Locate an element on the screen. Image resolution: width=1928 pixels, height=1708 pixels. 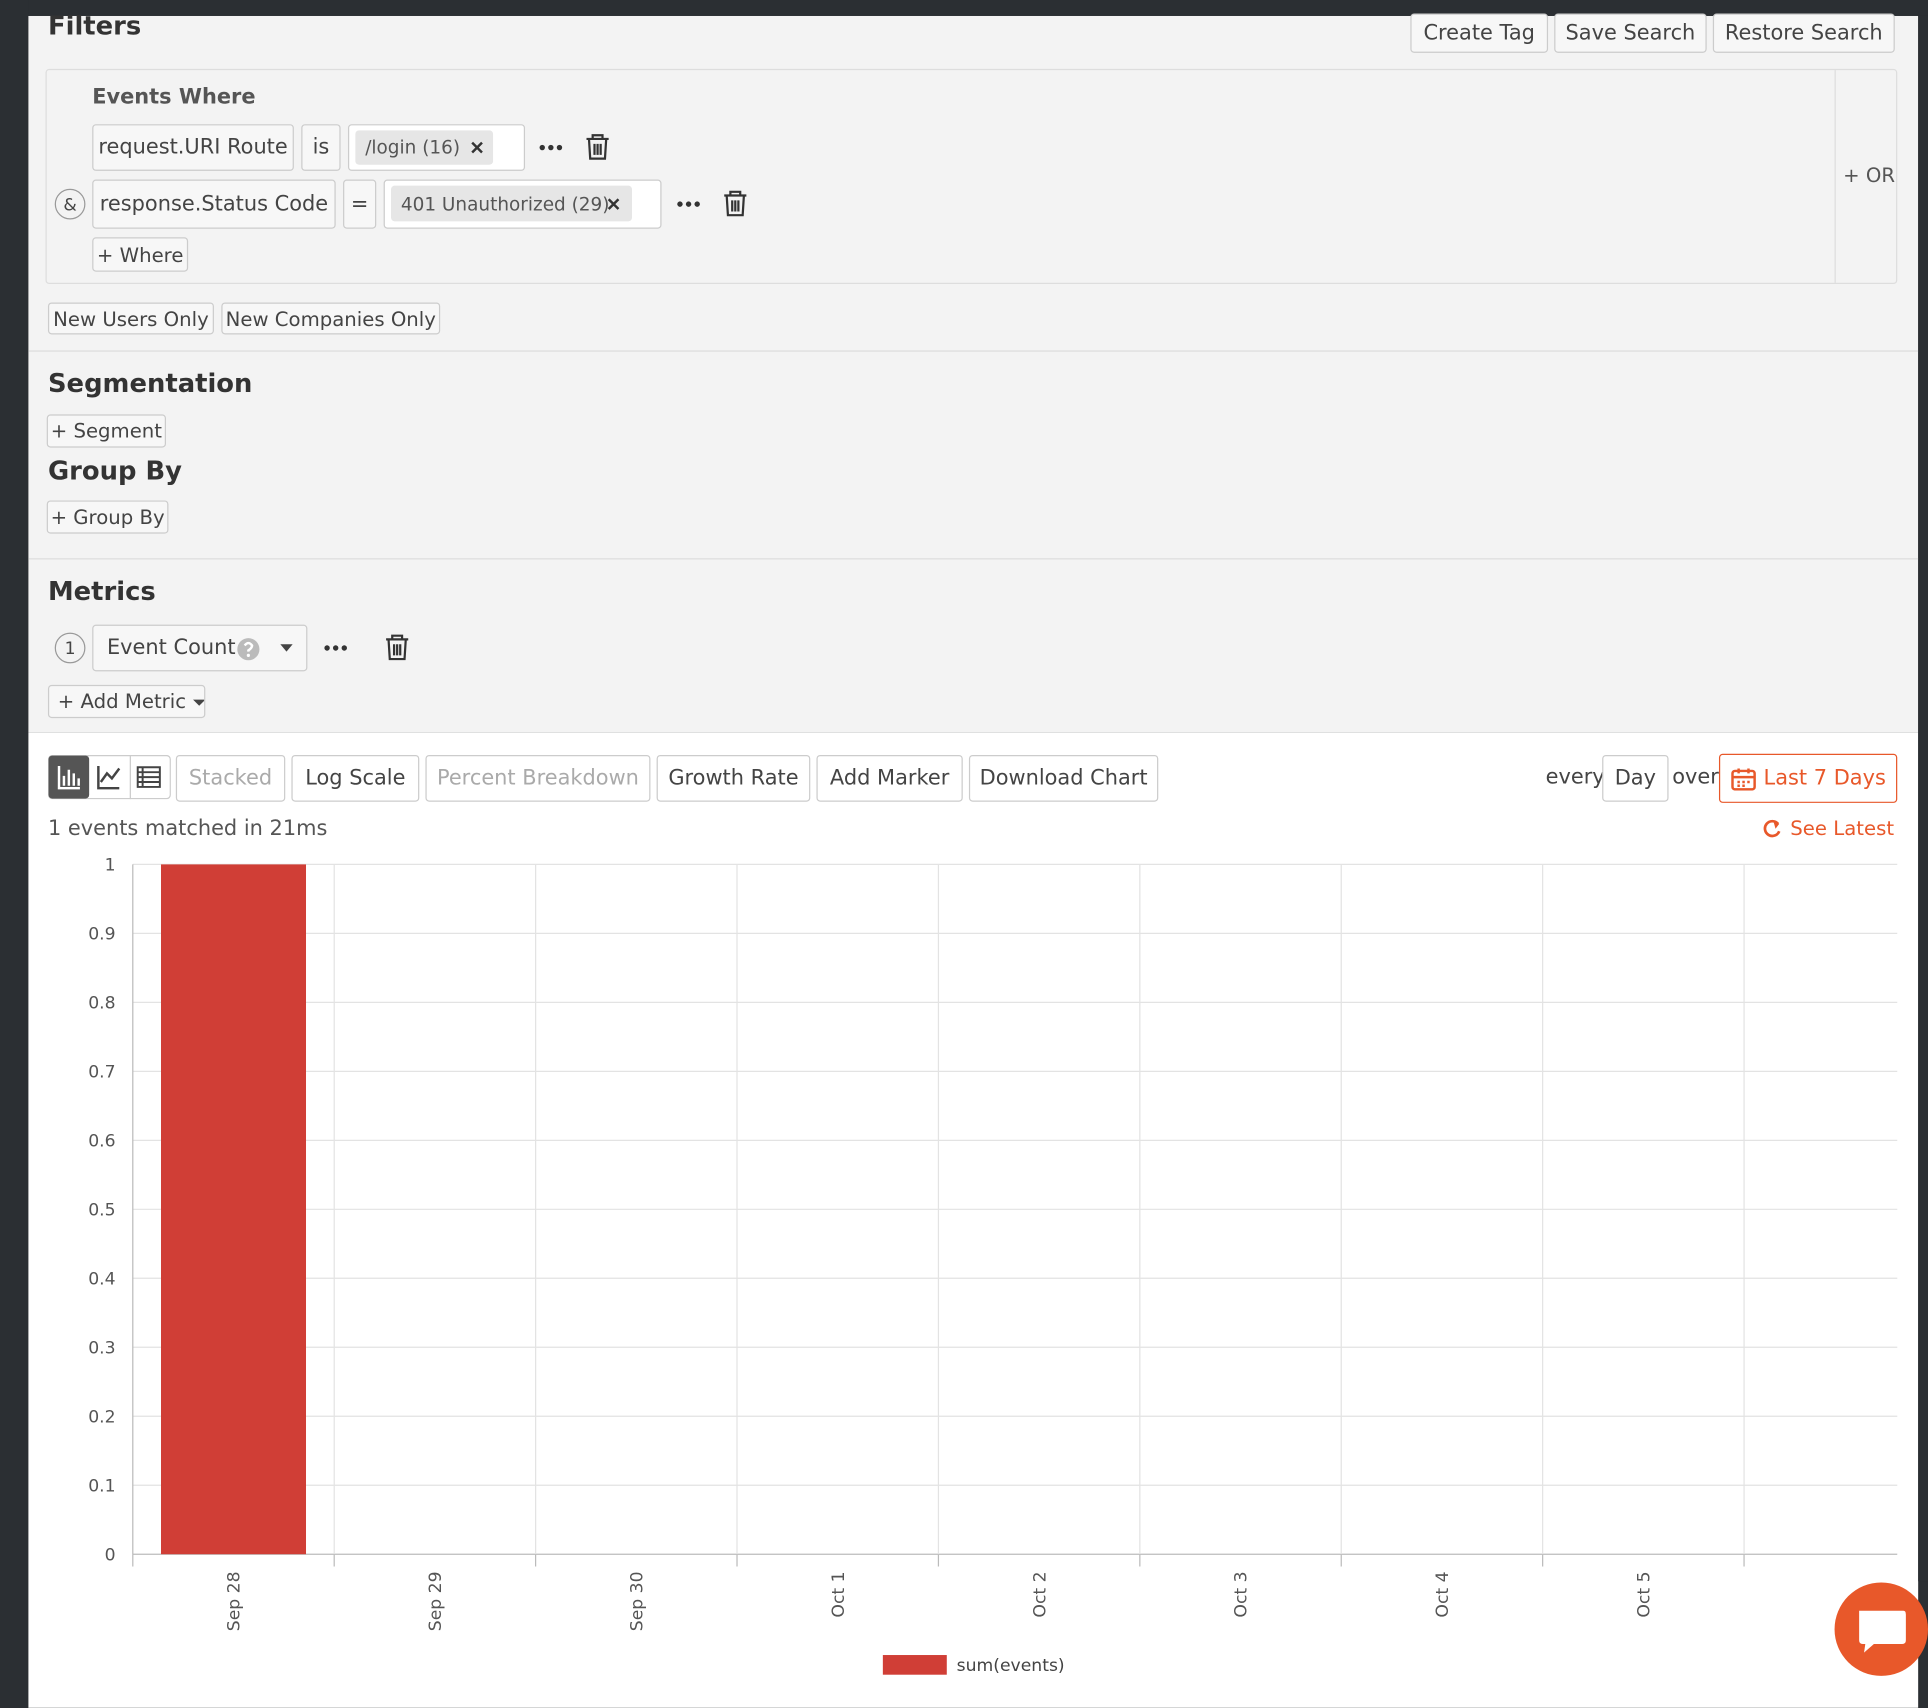
y-tick-label: 1 is located at coordinates (110, 866).